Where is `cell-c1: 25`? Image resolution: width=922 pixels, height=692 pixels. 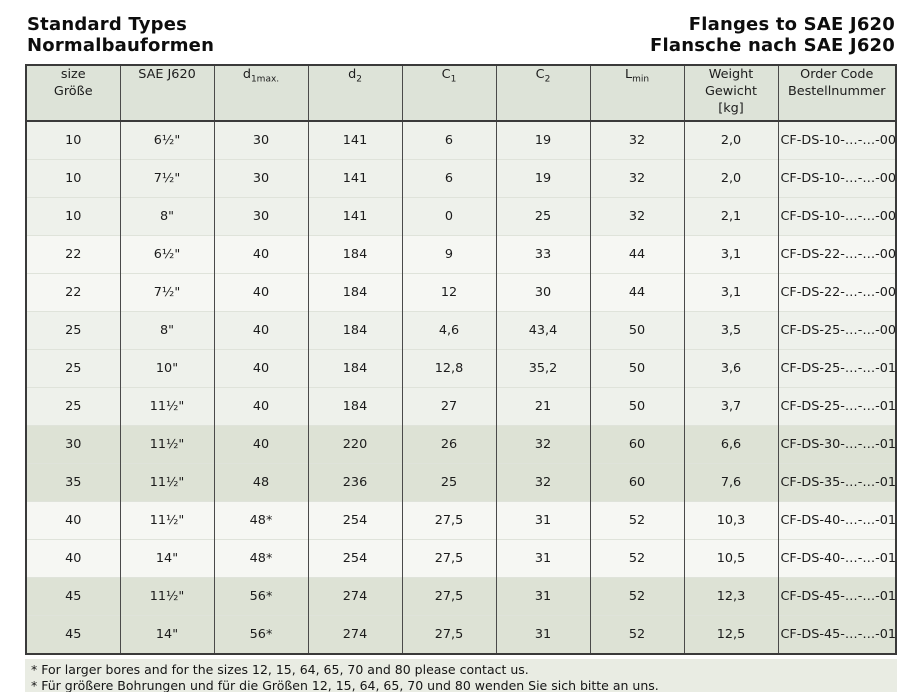
cell-c1: 25 is located at coordinates (448, 482).